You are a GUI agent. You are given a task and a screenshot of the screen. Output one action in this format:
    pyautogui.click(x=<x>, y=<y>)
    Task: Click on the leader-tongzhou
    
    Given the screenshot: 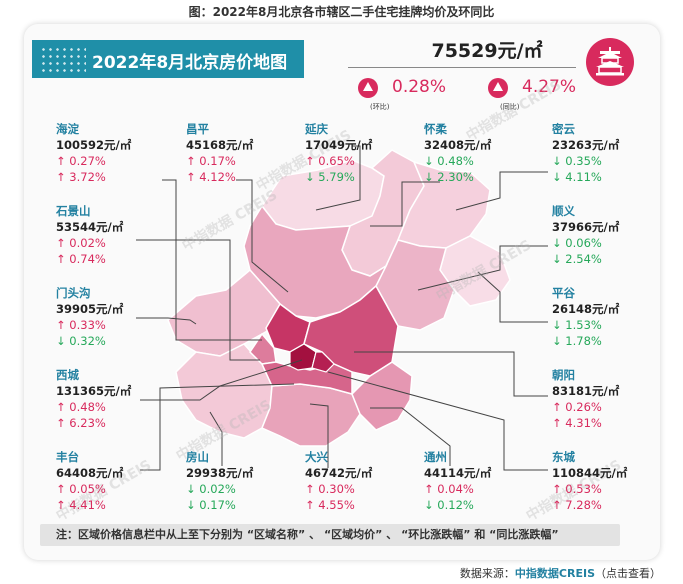 What is the action you would take?
    pyautogui.click(x=410, y=436)
    